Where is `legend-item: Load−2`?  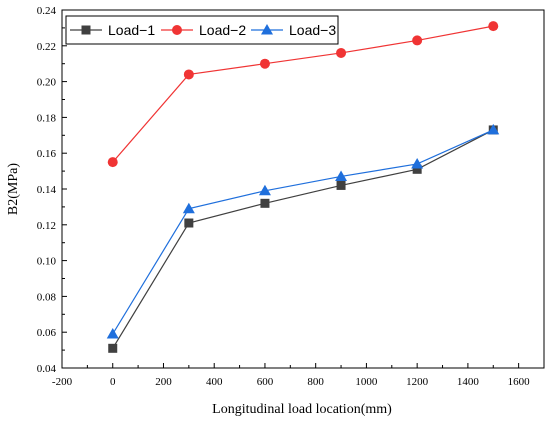
legend-item: Load−2 is located at coordinates (203, 30).